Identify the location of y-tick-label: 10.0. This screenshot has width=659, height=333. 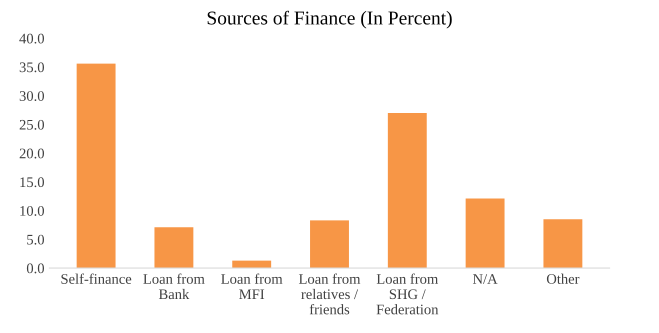
(32, 211).